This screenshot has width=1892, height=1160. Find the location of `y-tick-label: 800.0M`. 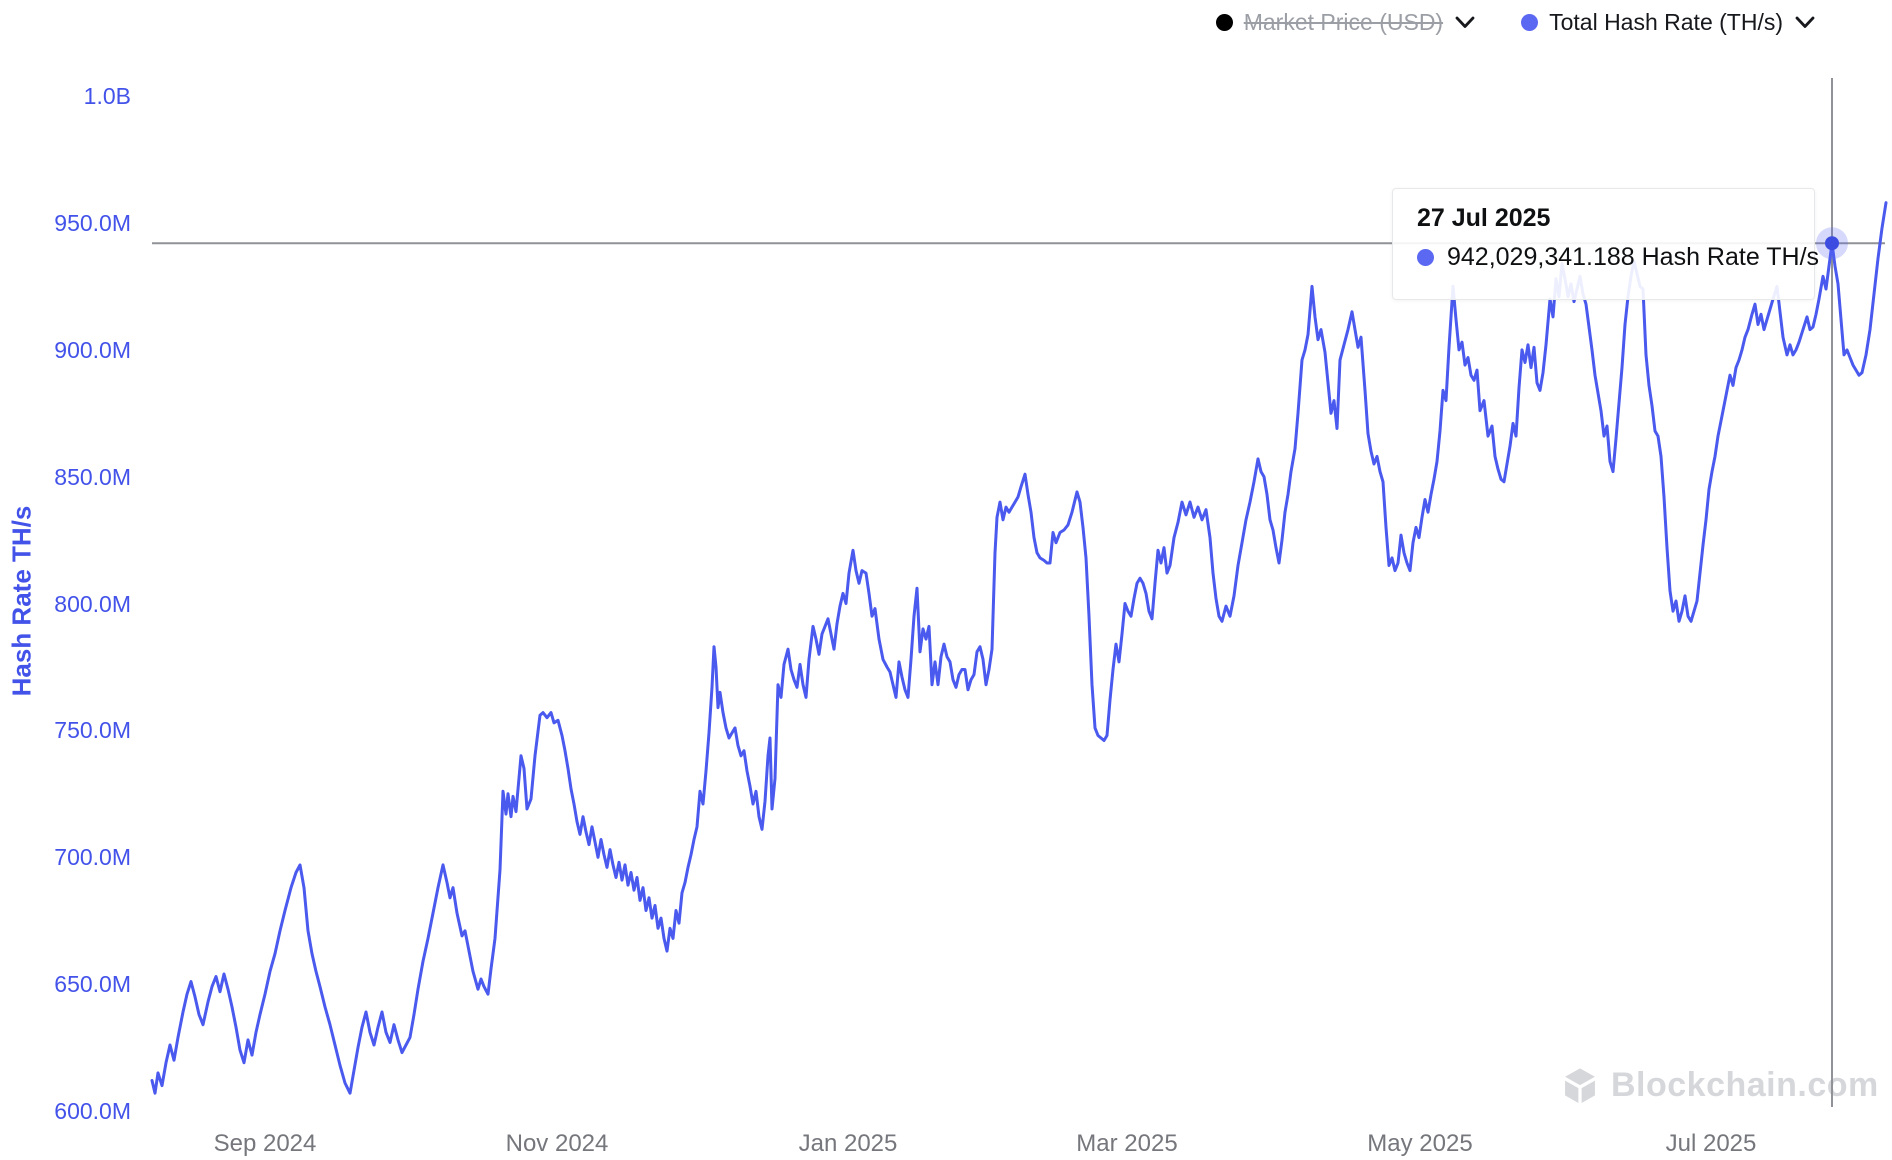

y-tick-label: 800.0M is located at coordinates (92, 603).